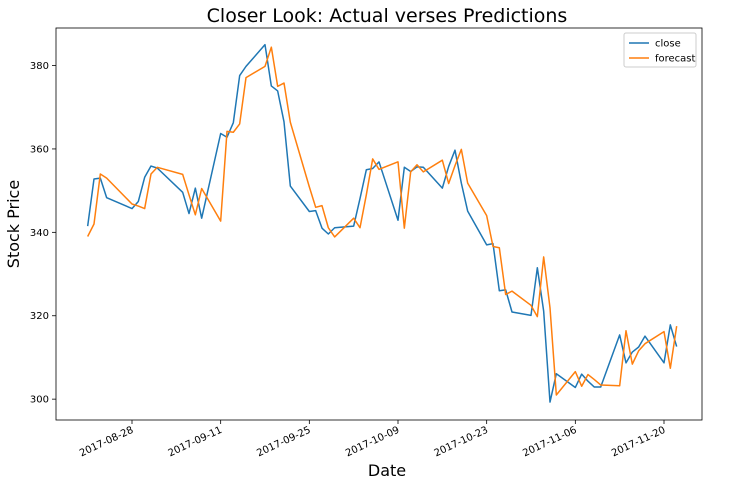  I want to click on y-tick-label: 340, so click(39, 233).